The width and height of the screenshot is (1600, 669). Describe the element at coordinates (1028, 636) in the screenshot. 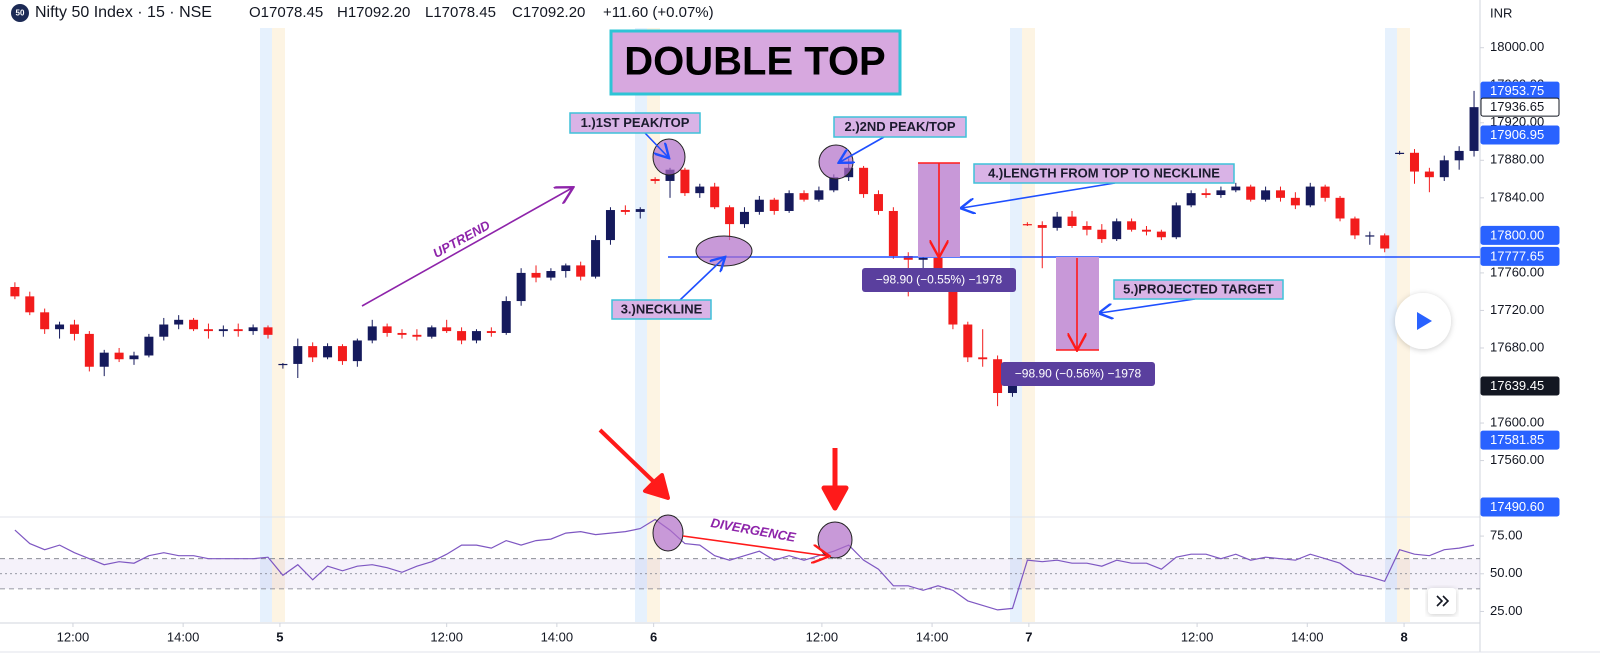

I see `x-tick-label: 7` at that location.